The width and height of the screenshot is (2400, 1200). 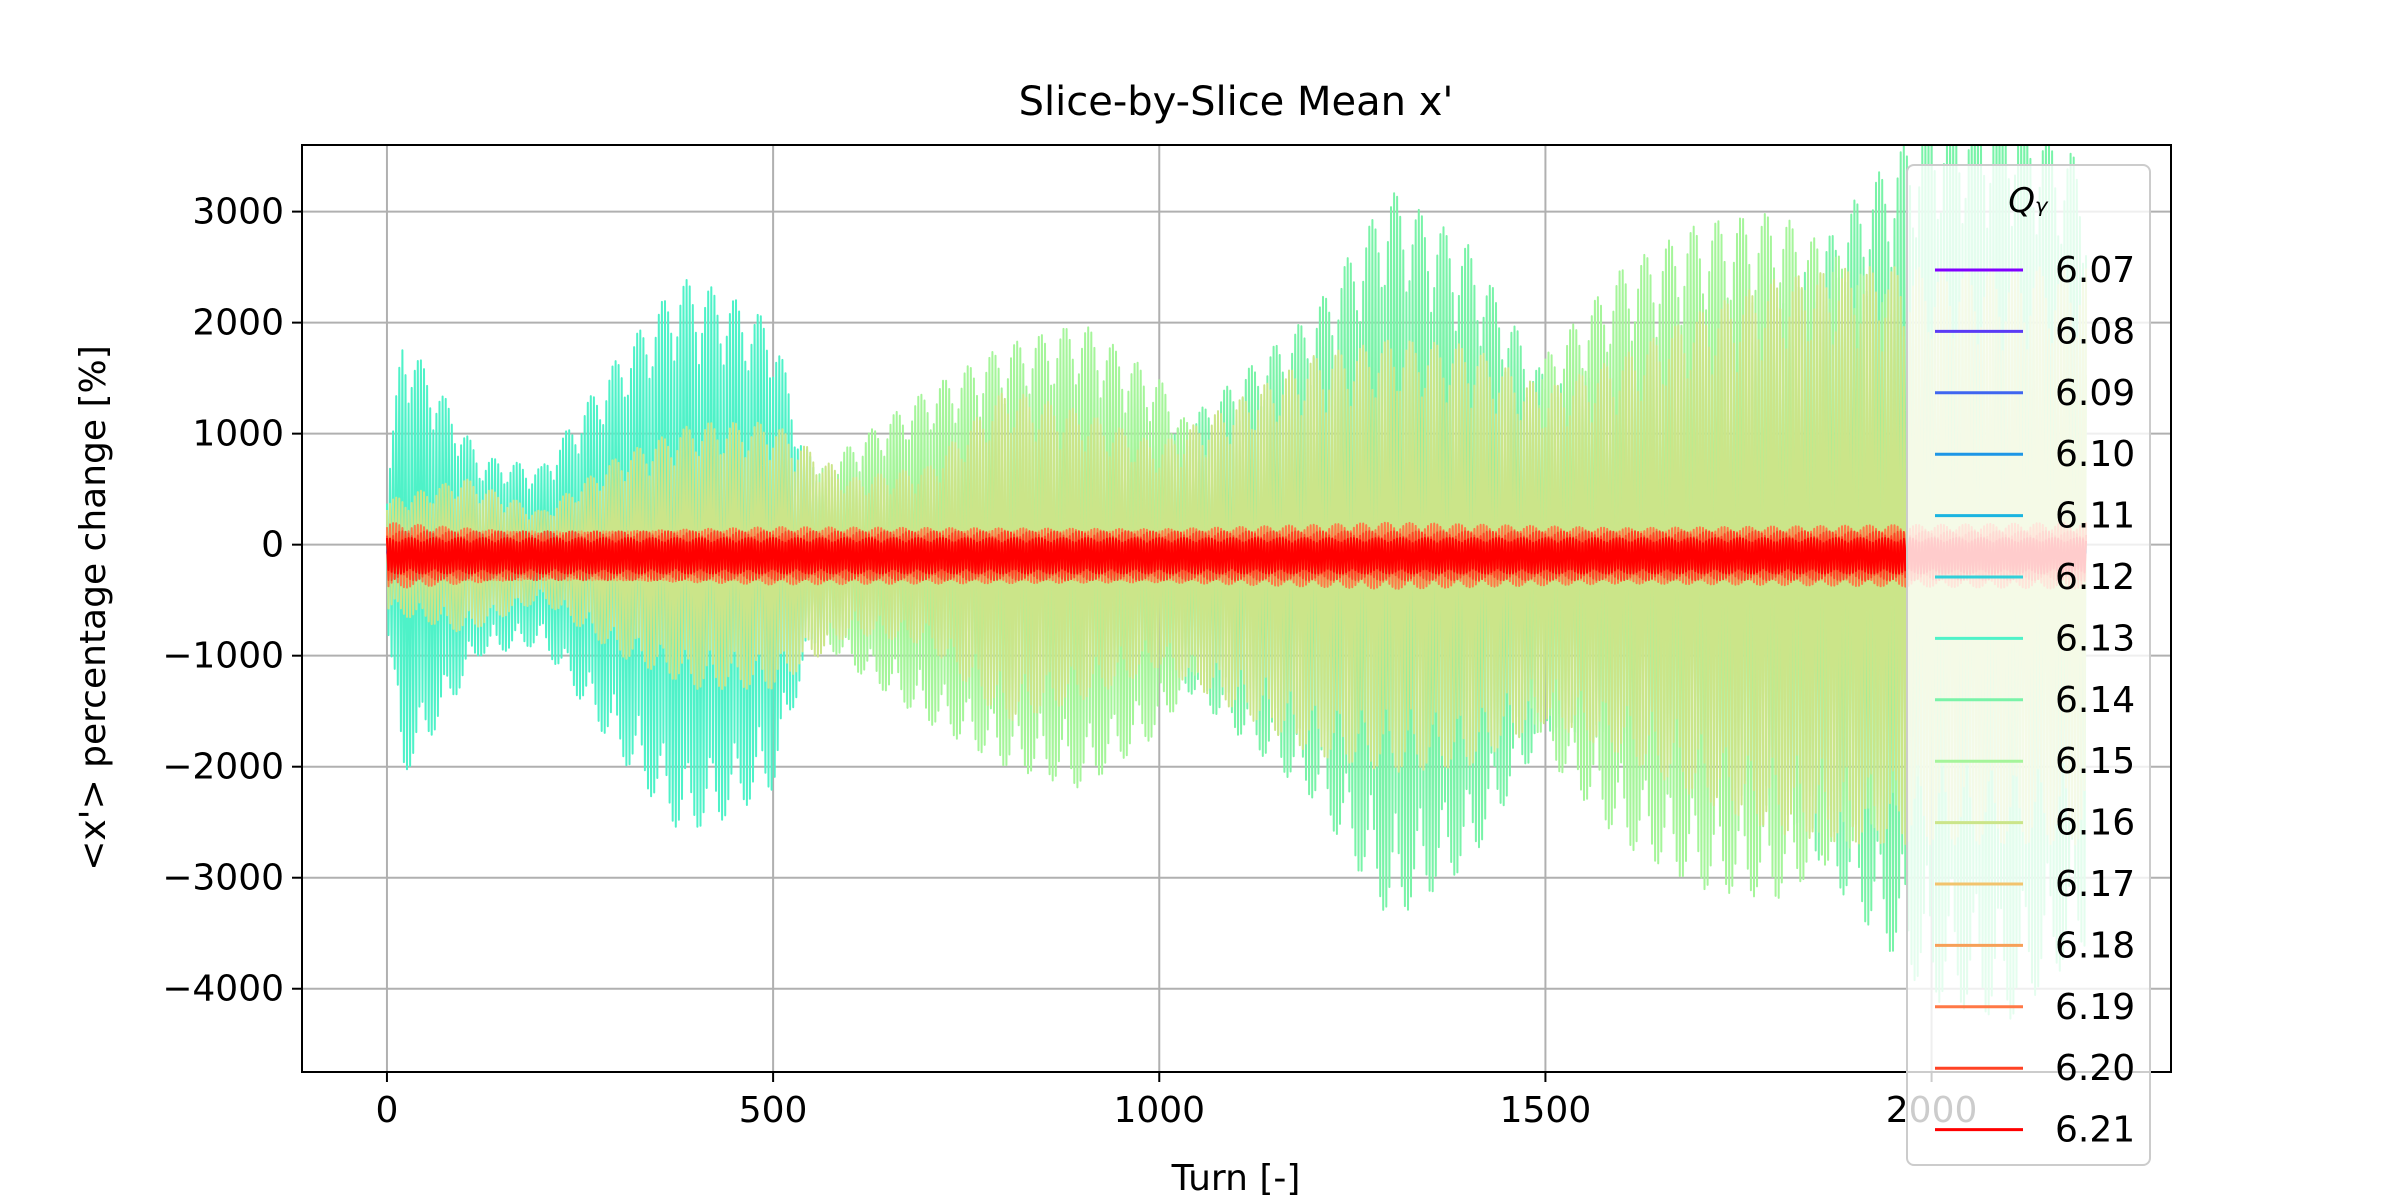 I want to click on legend-label: 6.15, so click(x=2095, y=761).